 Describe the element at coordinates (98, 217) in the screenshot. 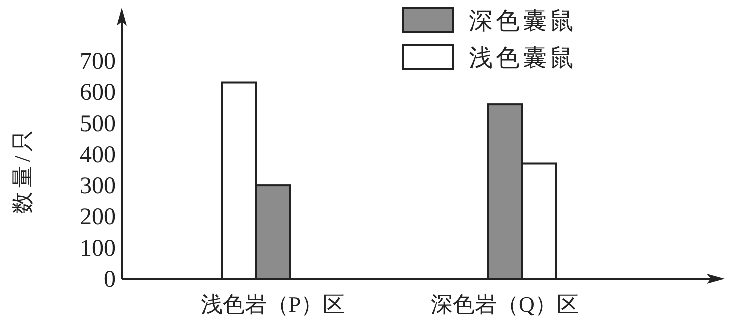

I see `y-tick-label: 200` at that location.